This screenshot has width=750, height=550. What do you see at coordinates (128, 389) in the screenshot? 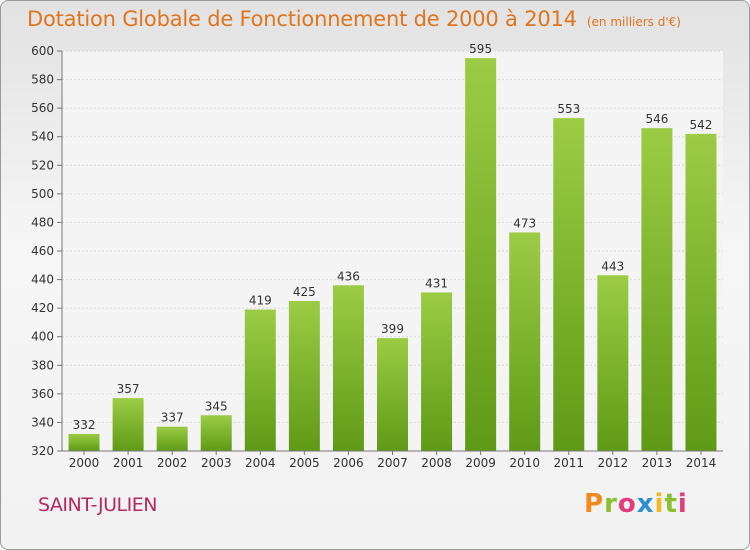
I see `value-label: 357` at bounding box center [128, 389].